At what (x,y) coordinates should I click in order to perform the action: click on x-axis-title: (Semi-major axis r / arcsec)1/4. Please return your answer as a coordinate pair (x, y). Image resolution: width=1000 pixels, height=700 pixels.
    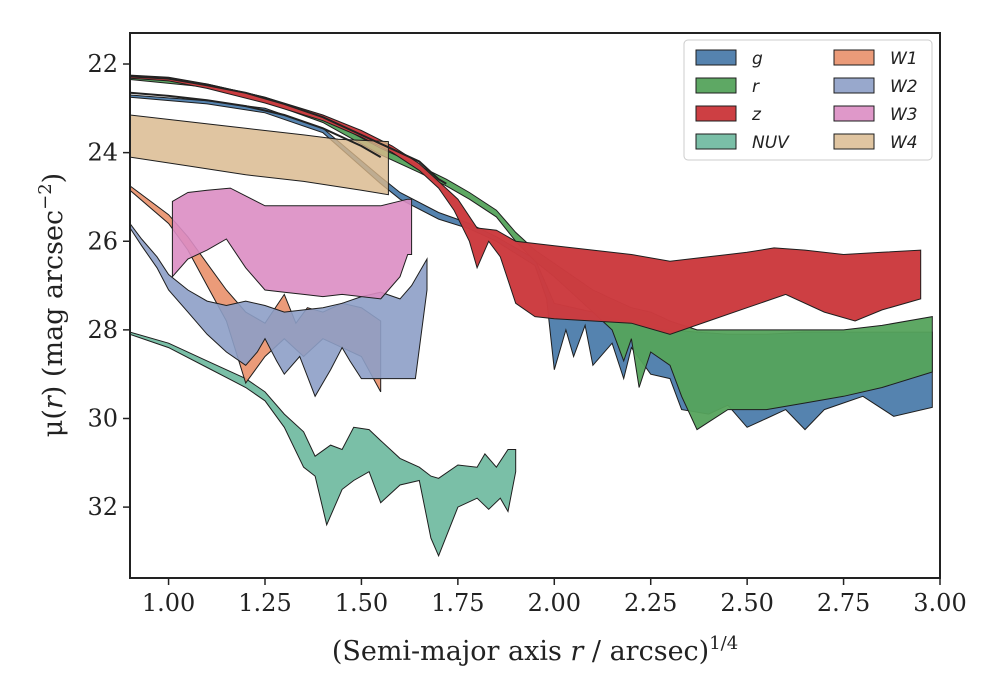
    Looking at the image, I should click on (535, 650).